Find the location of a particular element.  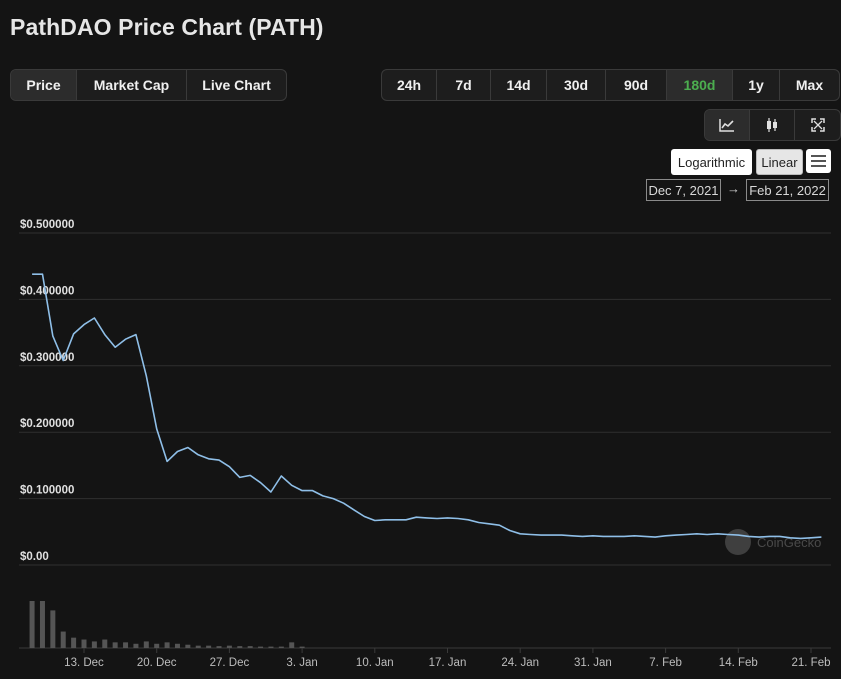

date-to-input: Feb 21, 2022 is located at coordinates (787, 190).